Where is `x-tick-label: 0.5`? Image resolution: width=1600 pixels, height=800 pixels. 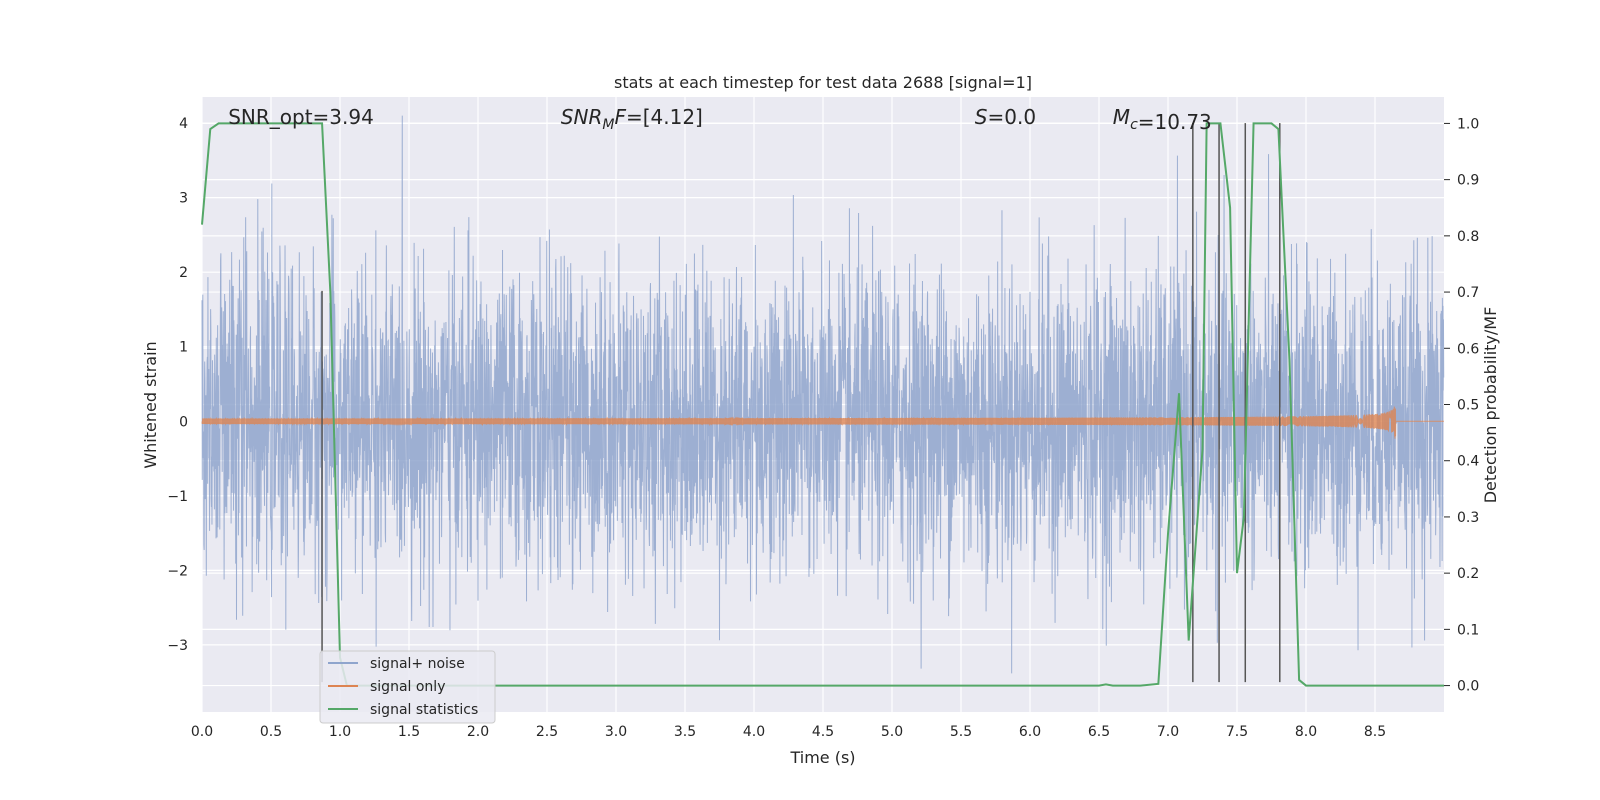
x-tick-label: 0.5 is located at coordinates (271, 732).